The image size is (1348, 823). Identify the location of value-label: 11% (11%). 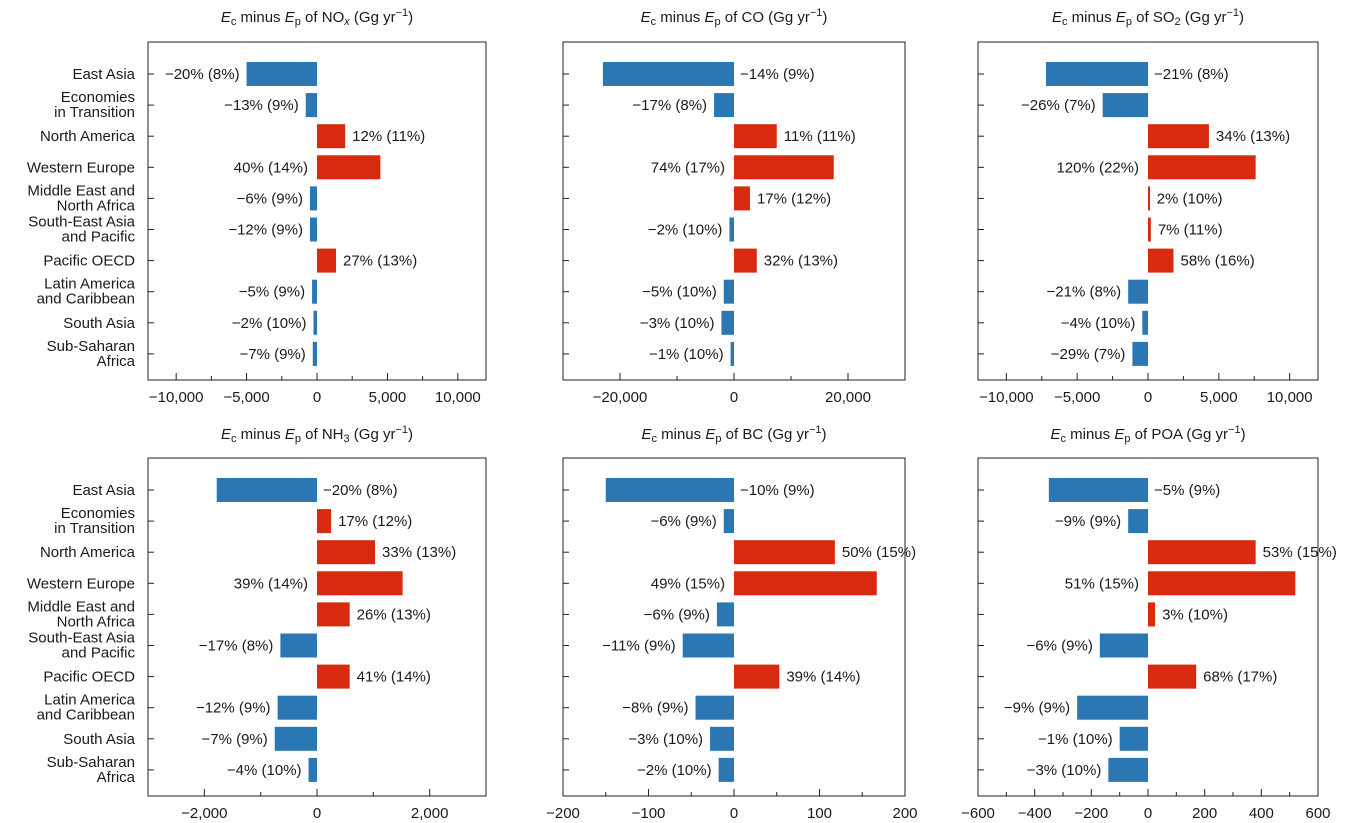
(820, 136).